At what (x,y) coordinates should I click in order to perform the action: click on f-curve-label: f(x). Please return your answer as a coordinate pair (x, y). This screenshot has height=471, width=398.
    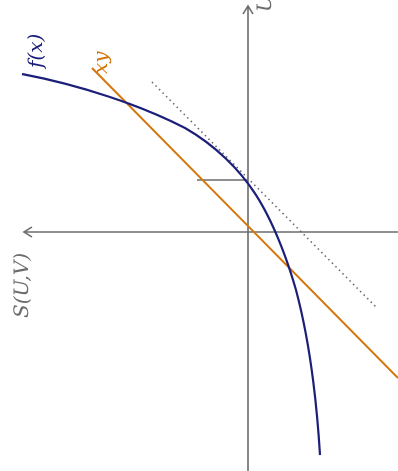
    Looking at the image, I should click on (35, 52).